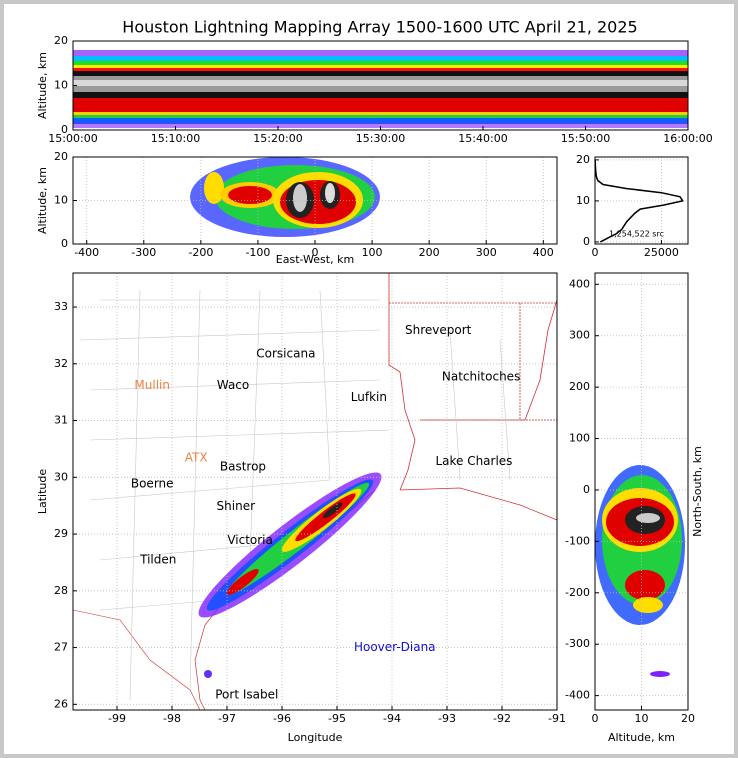  I want to click on place-label: Waco, so click(233, 385).